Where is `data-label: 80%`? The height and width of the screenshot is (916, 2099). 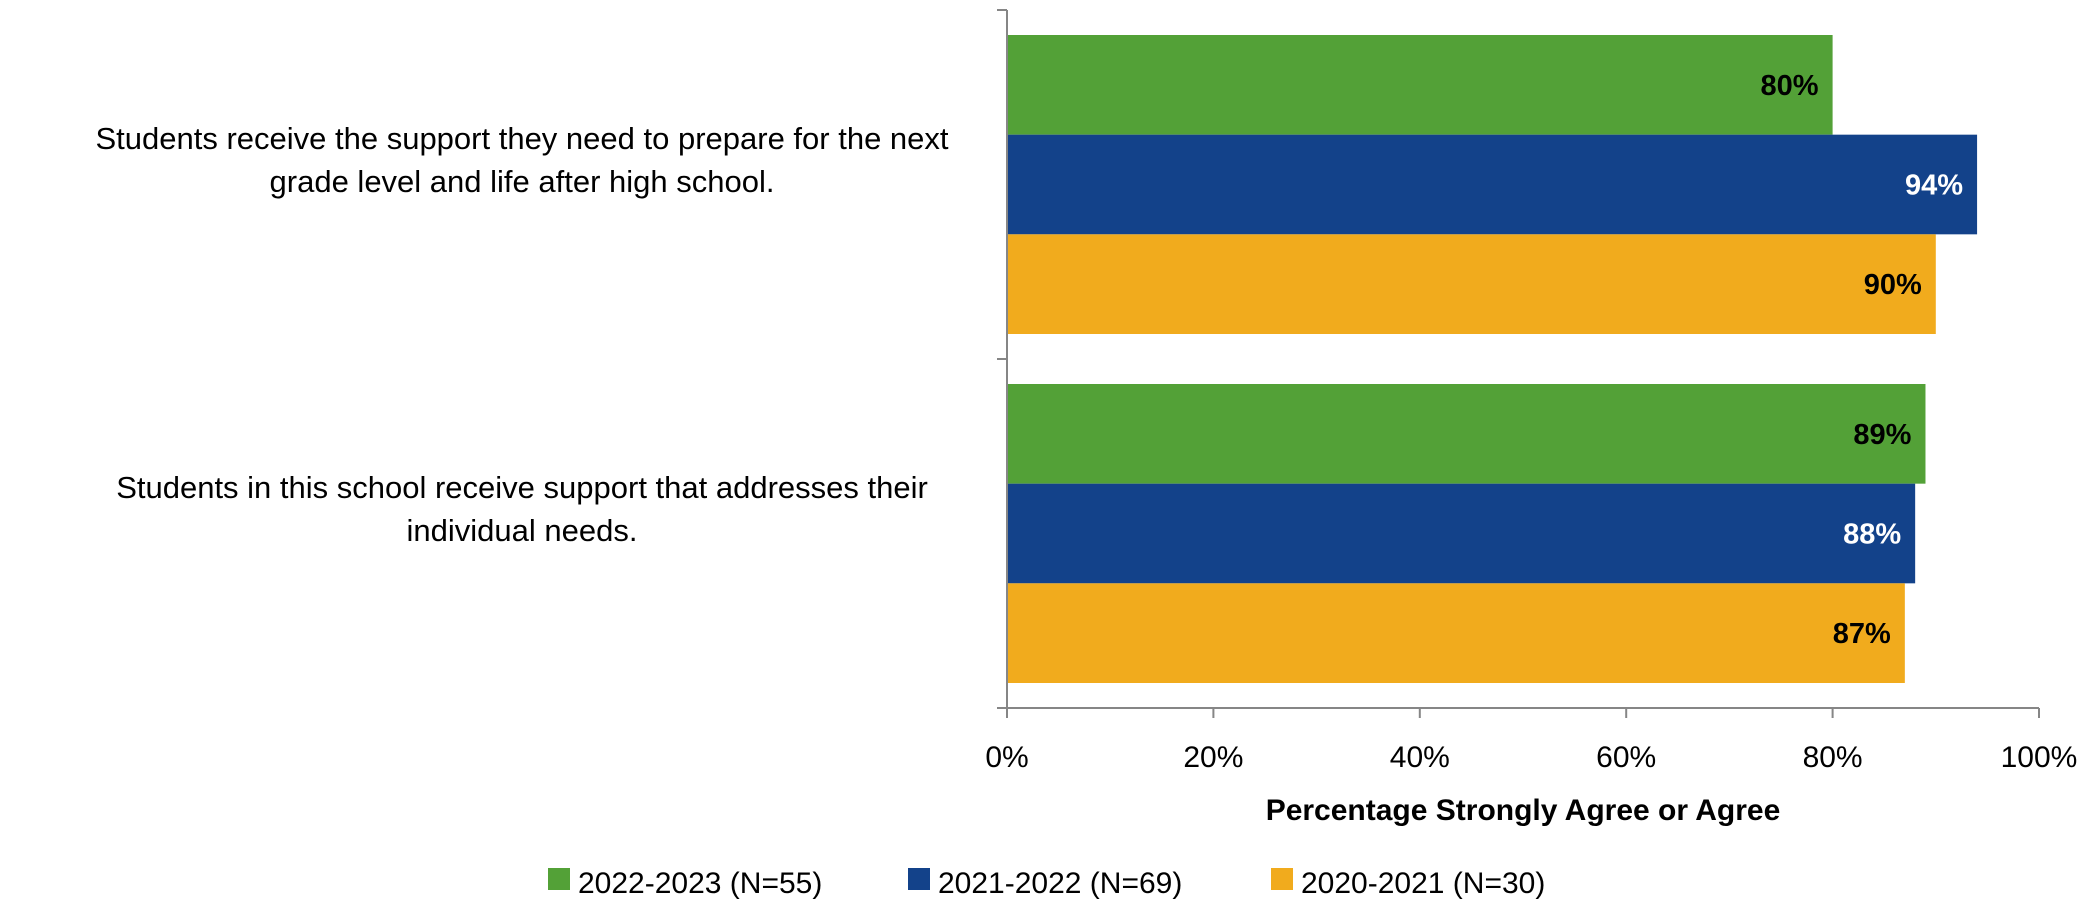
data-label: 80% is located at coordinates (1790, 86).